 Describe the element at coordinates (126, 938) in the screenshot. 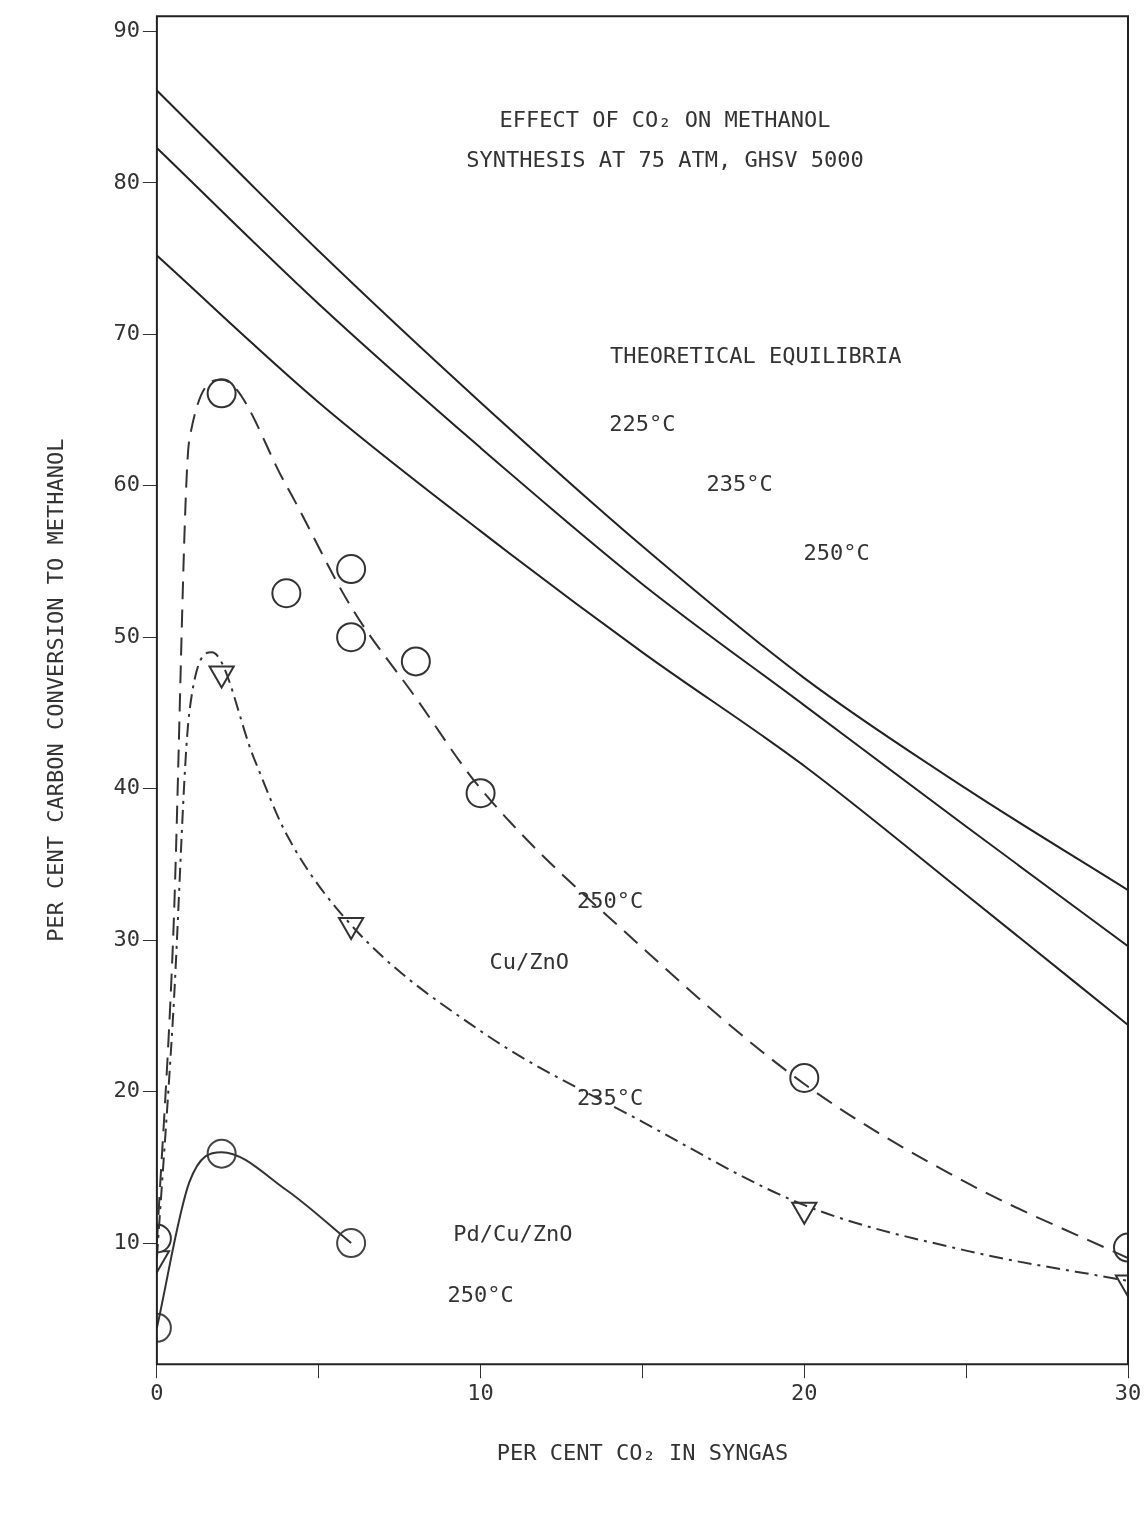

I see `y-tick-label: 30` at that location.